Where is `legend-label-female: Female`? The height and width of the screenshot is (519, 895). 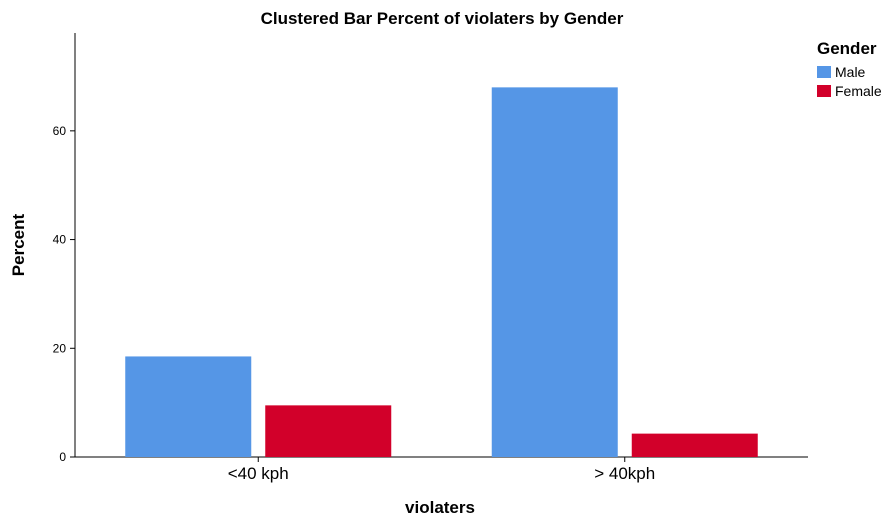 legend-label-female: Female is located at coordinates (858, 91).